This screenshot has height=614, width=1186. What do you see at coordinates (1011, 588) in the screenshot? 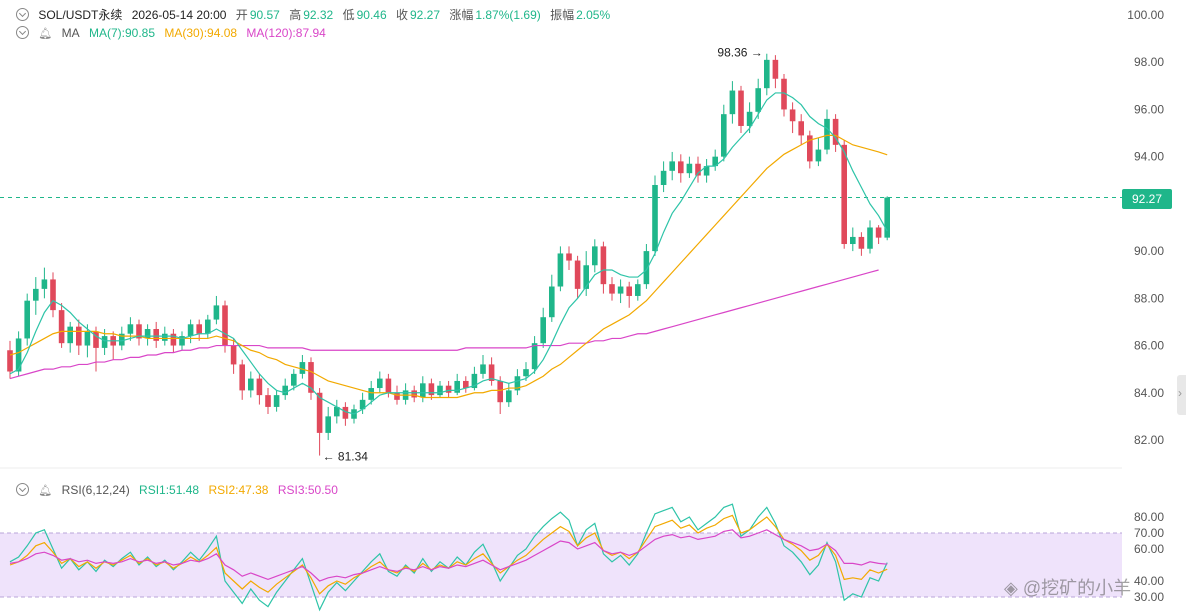
I see `watermark-icon: ◈` at bounding box center [1011, 588].